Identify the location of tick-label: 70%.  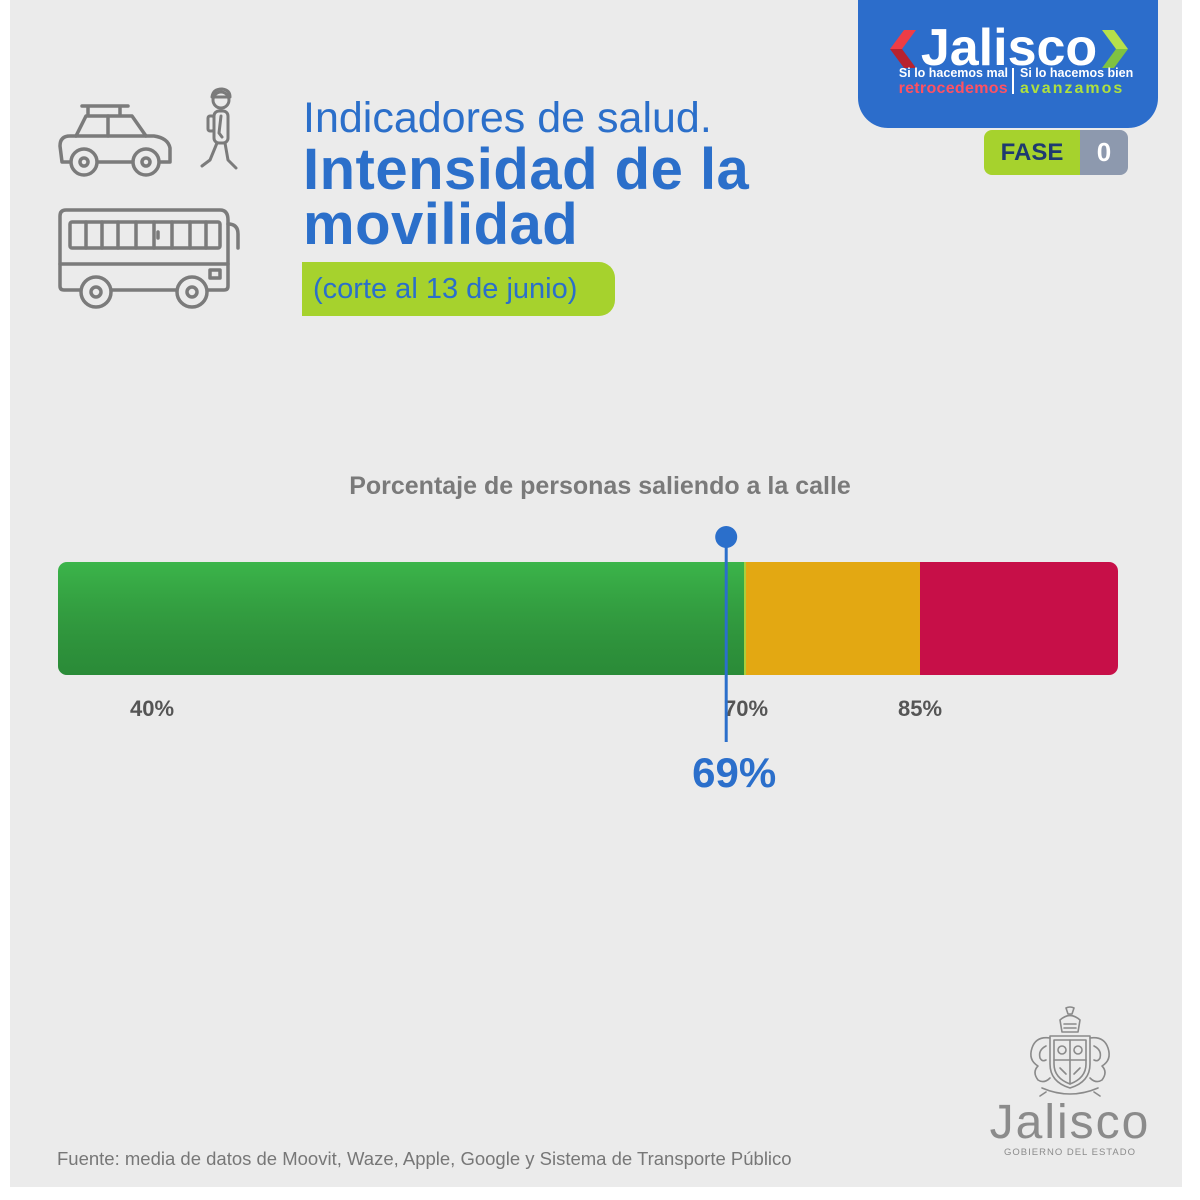
(746, 708).